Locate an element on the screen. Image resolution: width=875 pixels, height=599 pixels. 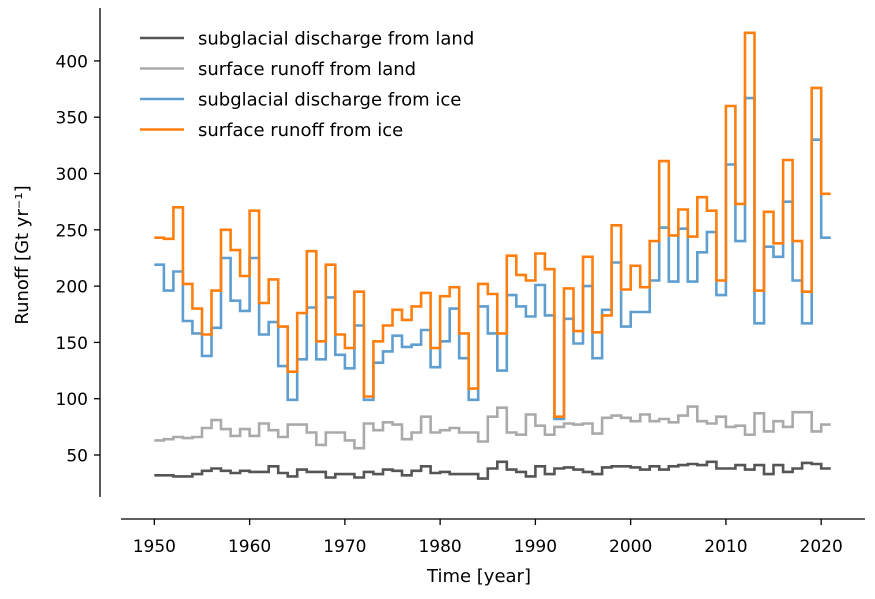
x-axis-label: Time [year] is located at coordinates (478, 576).